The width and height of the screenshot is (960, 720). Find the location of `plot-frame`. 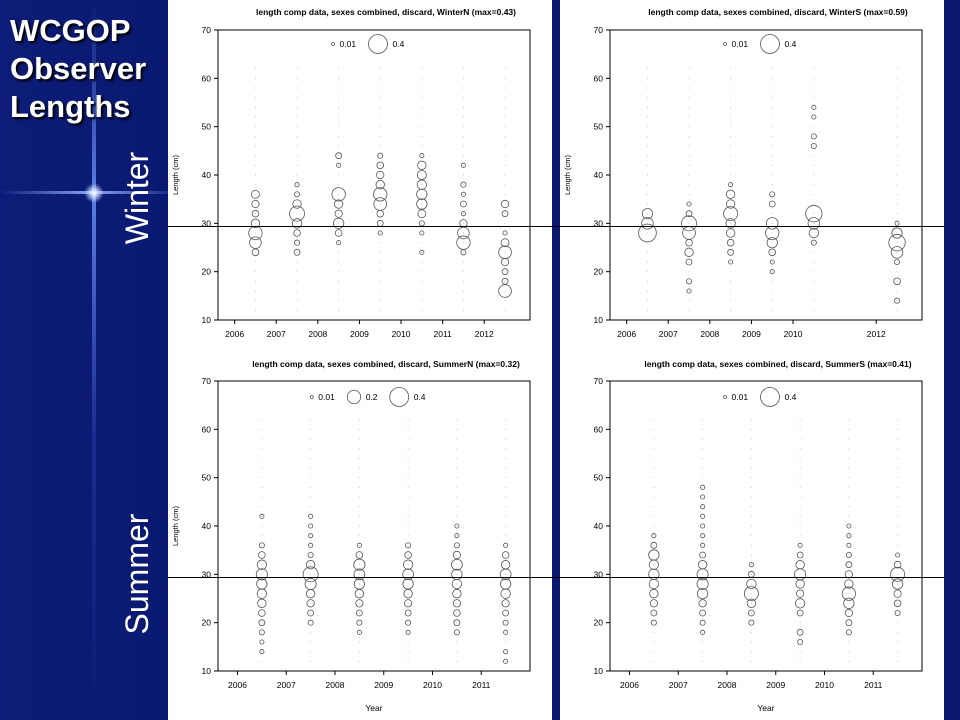

plot-frame is located at coordinates (766, 175).